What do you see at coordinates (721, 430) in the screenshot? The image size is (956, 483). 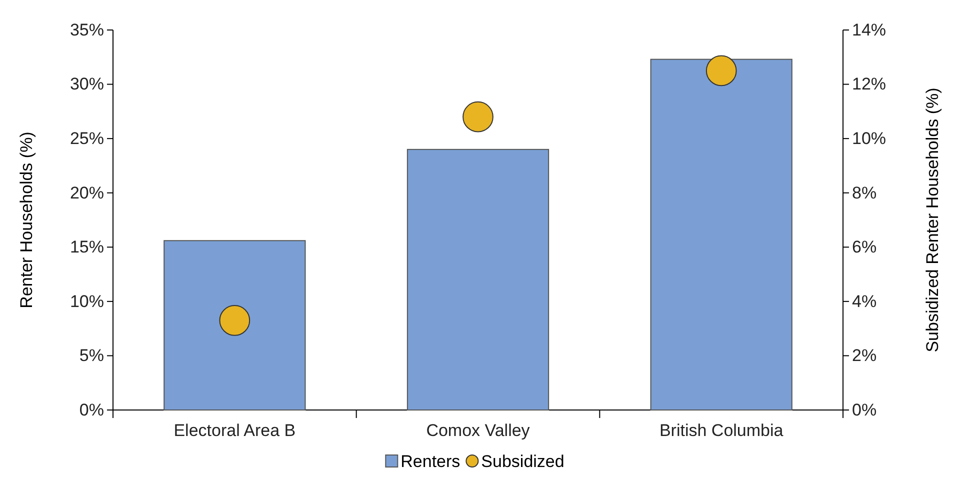 I see `x-tick-label: British Columbia` at bounding box center [721, 430].